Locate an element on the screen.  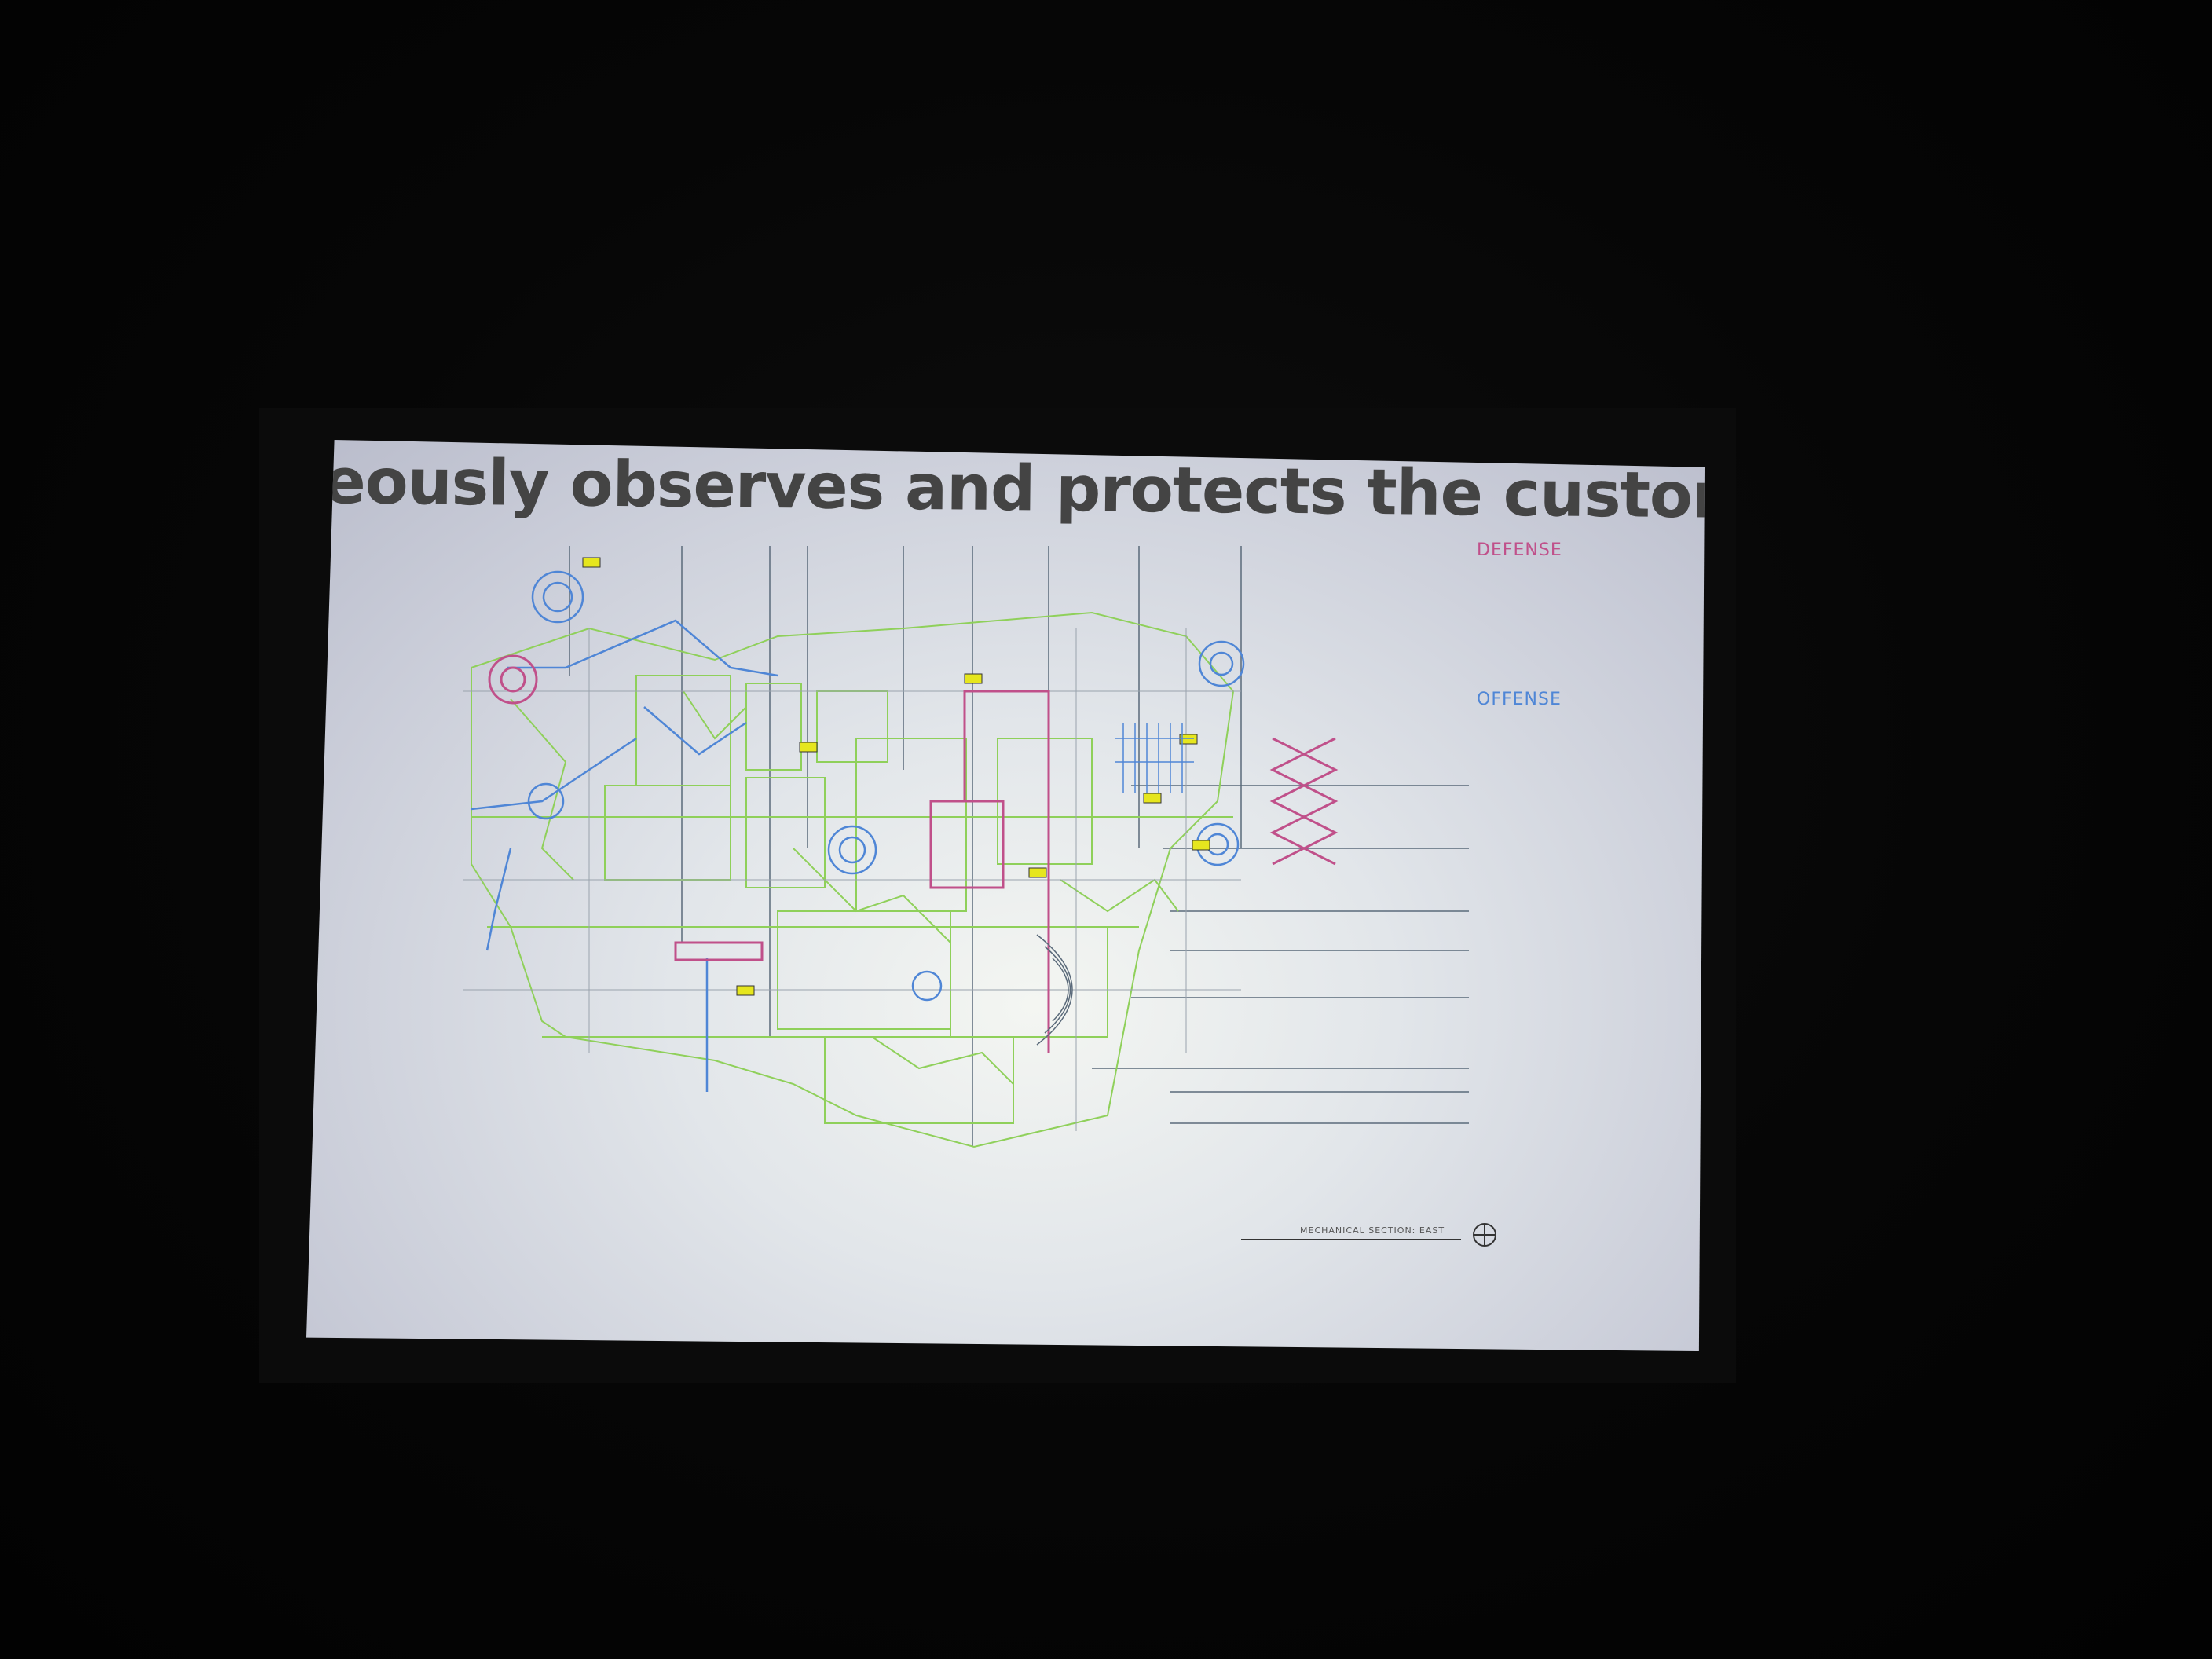
construction-lines is located at coordinates (852, 879).